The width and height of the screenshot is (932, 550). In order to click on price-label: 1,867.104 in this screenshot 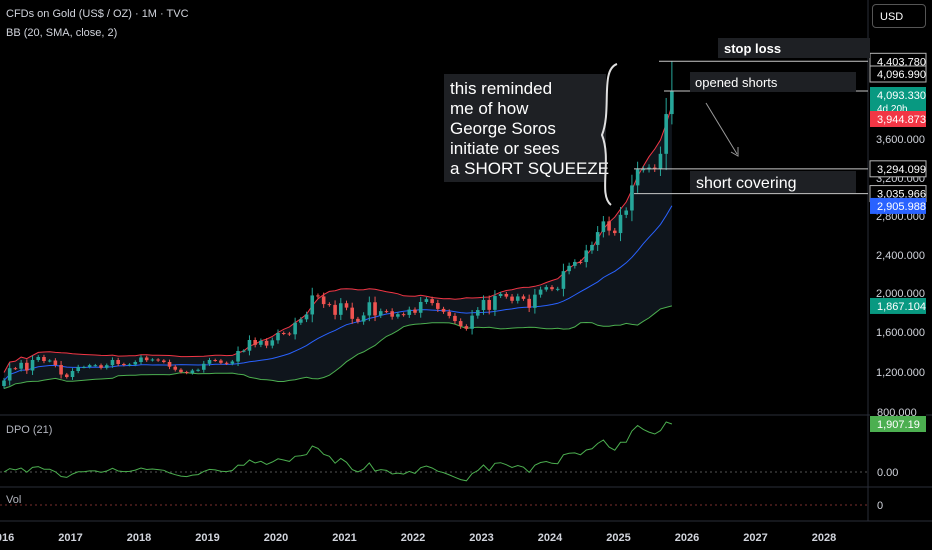, I will do `click(898, 305)`.